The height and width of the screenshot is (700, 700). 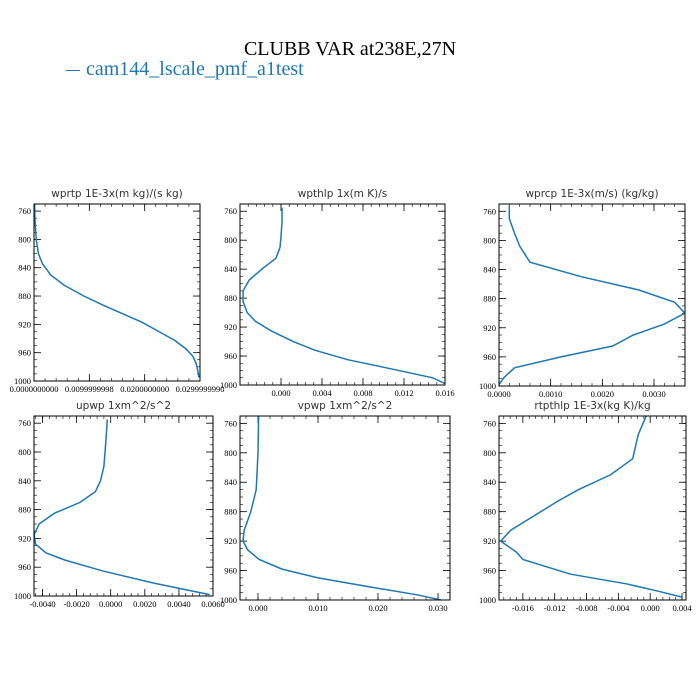 What do you see at coordinates (200, 389) in the screenshot?
I see `x-tick-label: 0.0299999990` at bounding box center [200, 389].